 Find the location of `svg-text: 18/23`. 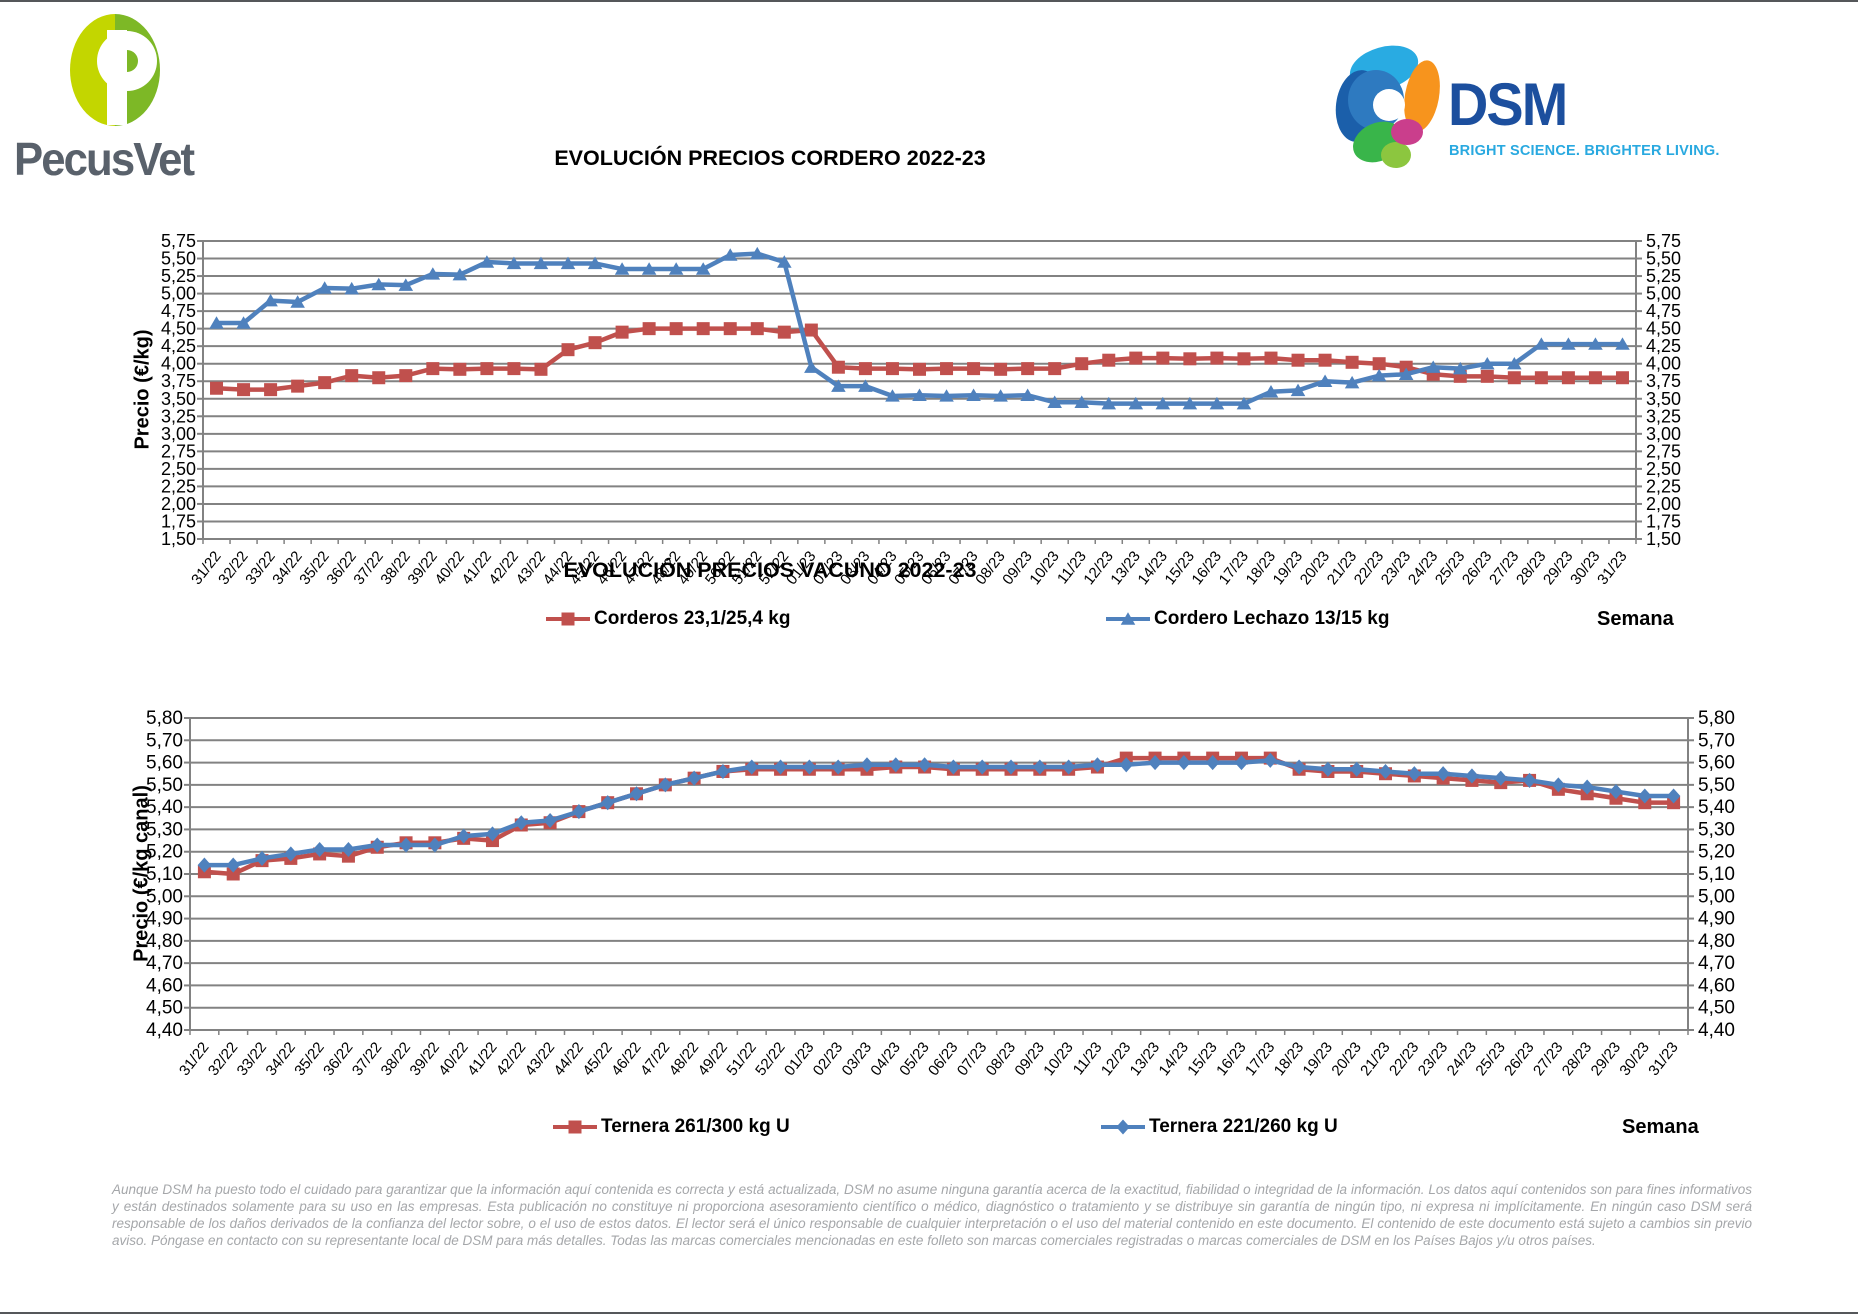

svg-text: 18/23 is located at coordinates (1289, 1059).